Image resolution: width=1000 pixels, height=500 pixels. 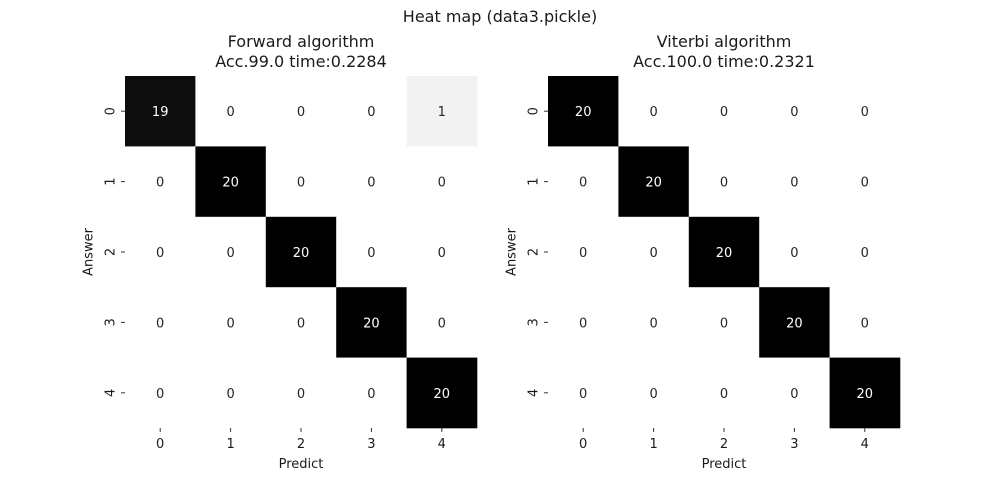 I want to click on heatmap-1-y-tick-label: 2, so click(x=111, y=252).